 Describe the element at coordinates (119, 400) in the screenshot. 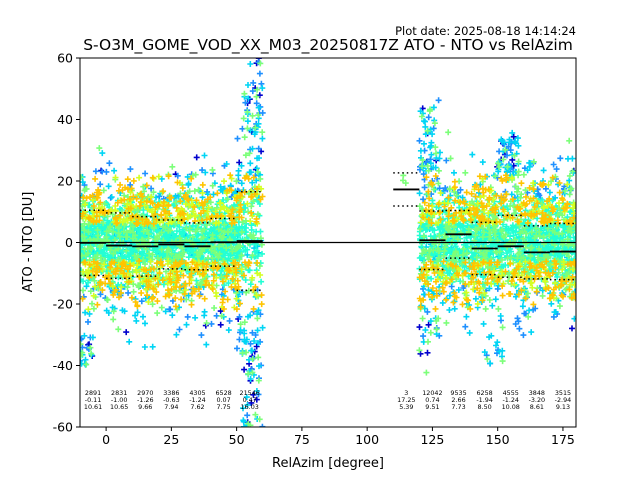

I see `bin-stat-label: -1.00` at that location.